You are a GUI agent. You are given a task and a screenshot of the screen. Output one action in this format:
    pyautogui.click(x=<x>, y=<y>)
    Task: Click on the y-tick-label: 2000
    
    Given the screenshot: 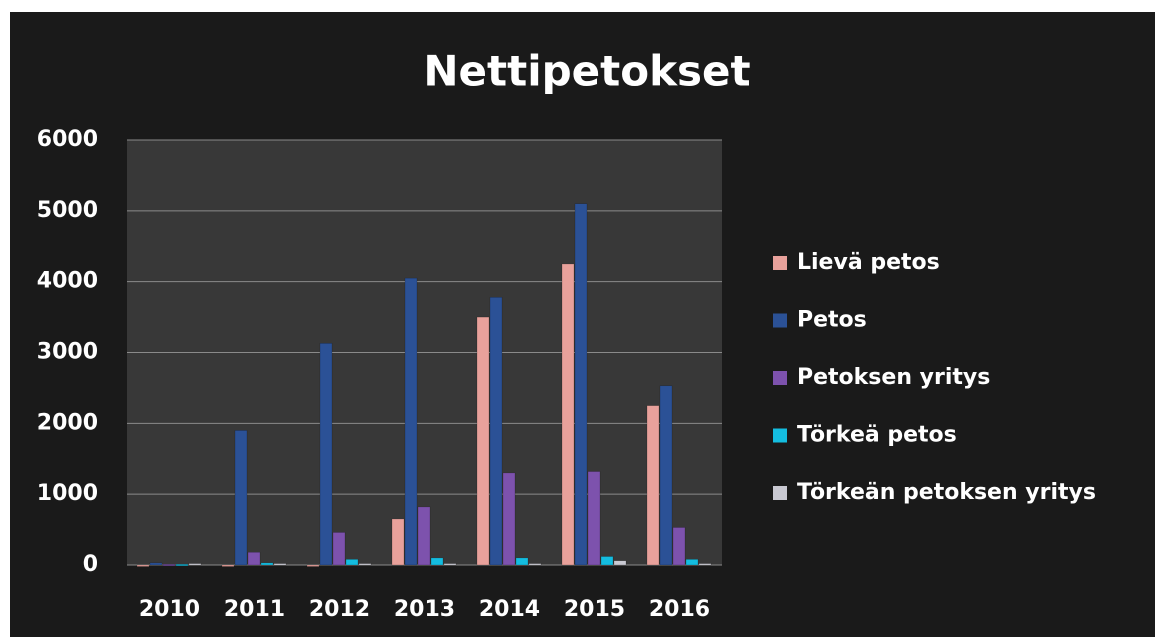 What is the action you would take?
    pyautogui.click(x=67, y=422)
    